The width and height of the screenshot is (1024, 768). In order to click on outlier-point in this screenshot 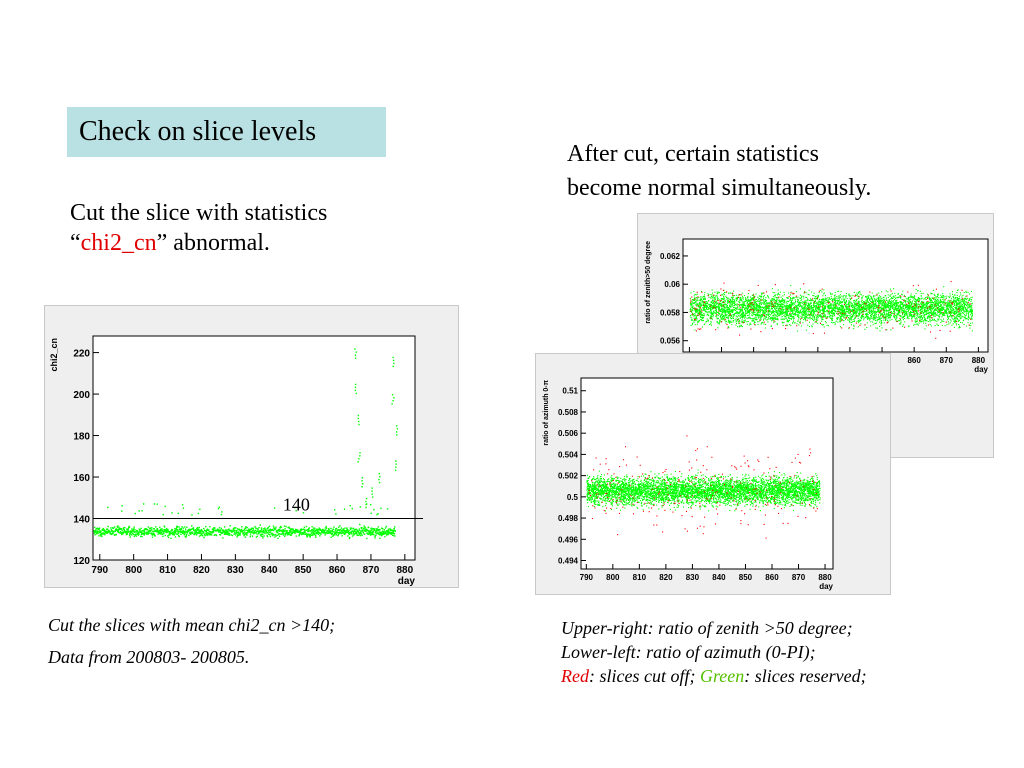, I will do `click(396, 426)`.